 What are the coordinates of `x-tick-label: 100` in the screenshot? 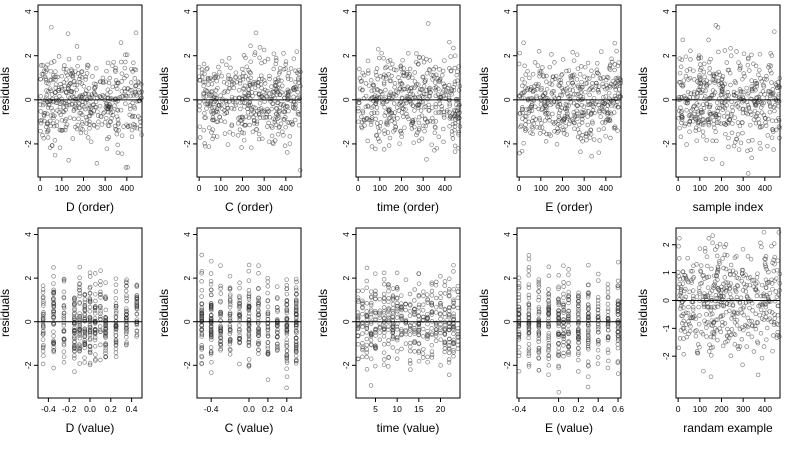 It's located at (221, 188).